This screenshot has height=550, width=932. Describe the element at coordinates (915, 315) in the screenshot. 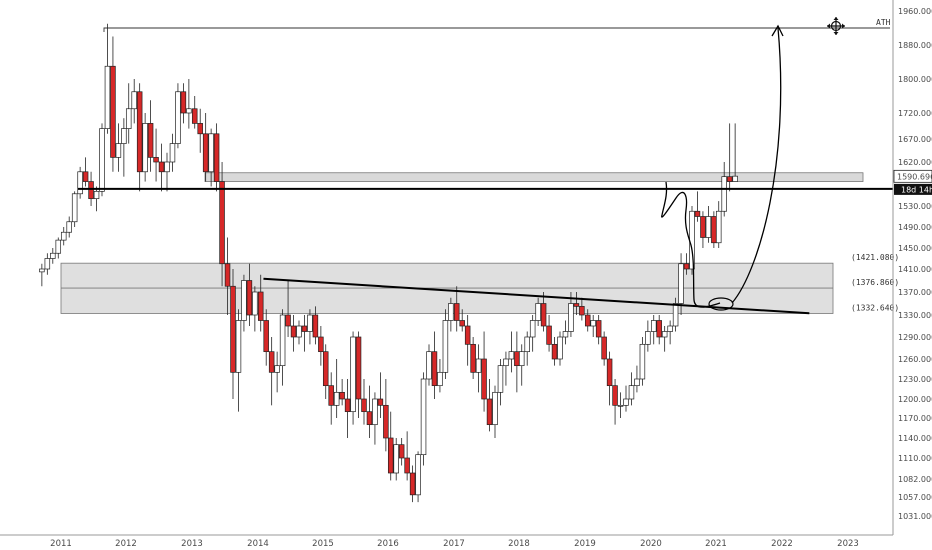

I see `y-tick-label: 1330.000` at that location.